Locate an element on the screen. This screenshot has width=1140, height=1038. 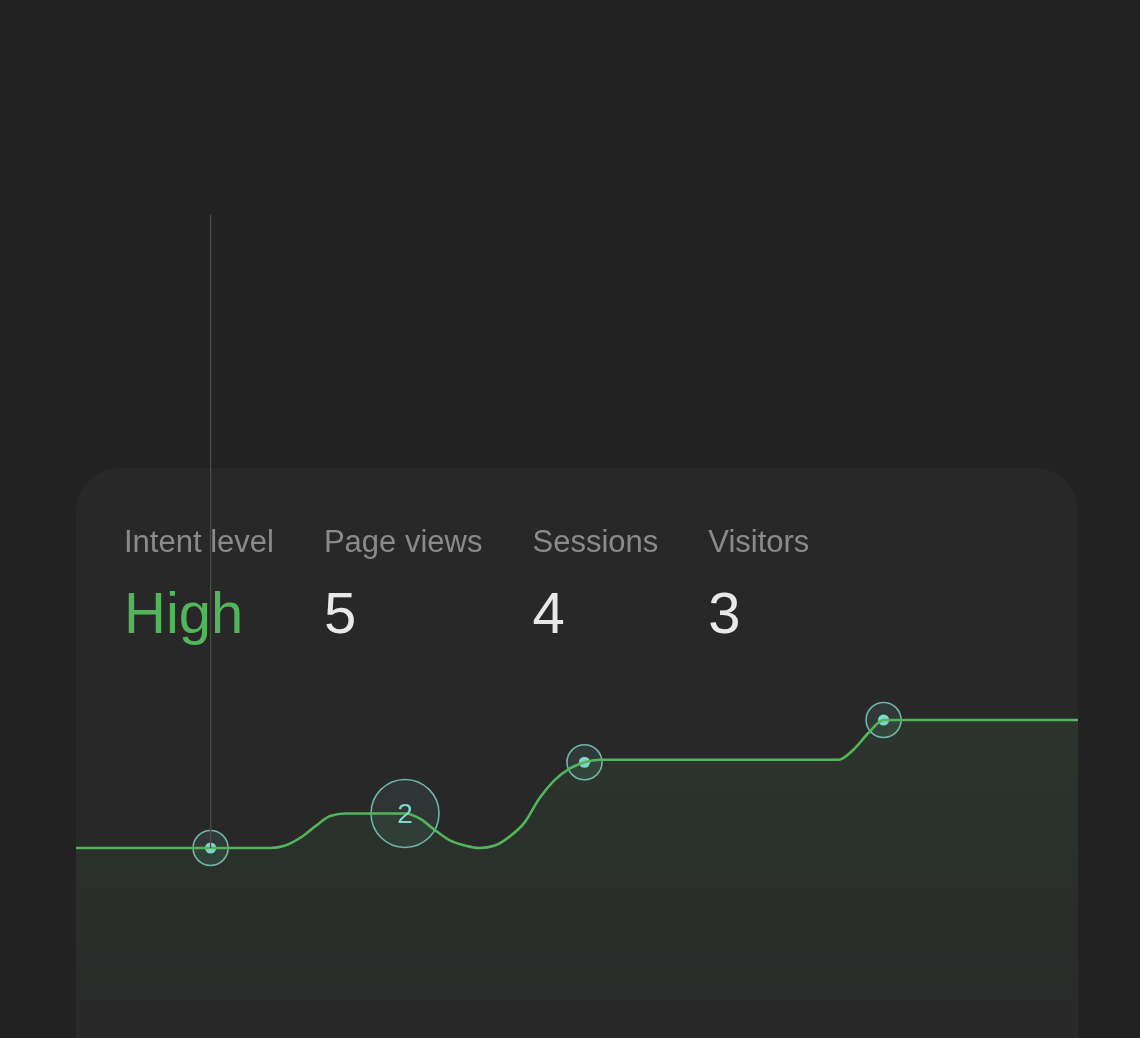
text: Visitors is located at coordinates (759, 541).